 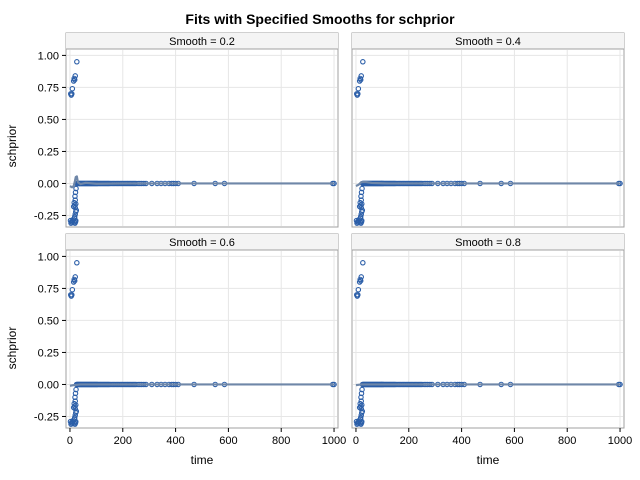 I want to click on panel-label: Smooth = 0.8, so click(x=488, y=243).